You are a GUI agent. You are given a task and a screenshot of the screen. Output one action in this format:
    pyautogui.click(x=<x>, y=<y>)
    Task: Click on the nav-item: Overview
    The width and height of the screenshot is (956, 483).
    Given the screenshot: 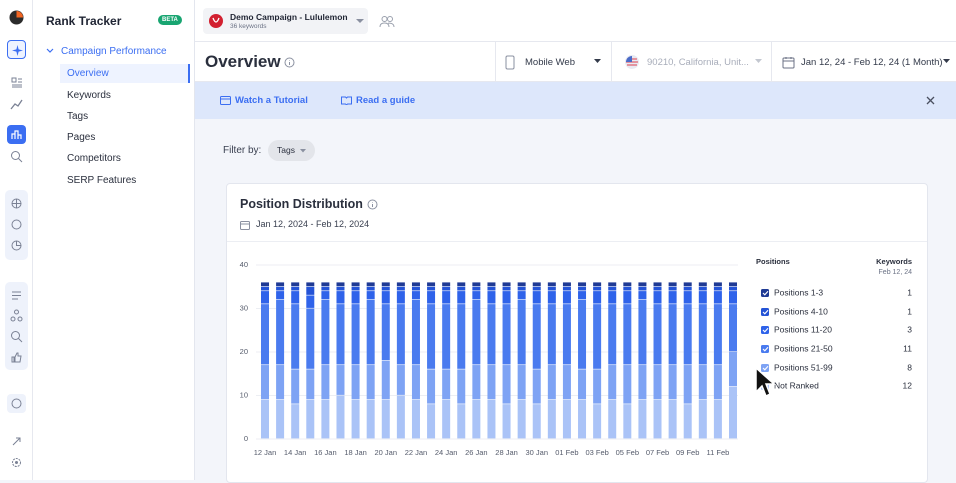 What is the action you would take?
    pyautogui.click(x=88, y=73)
    